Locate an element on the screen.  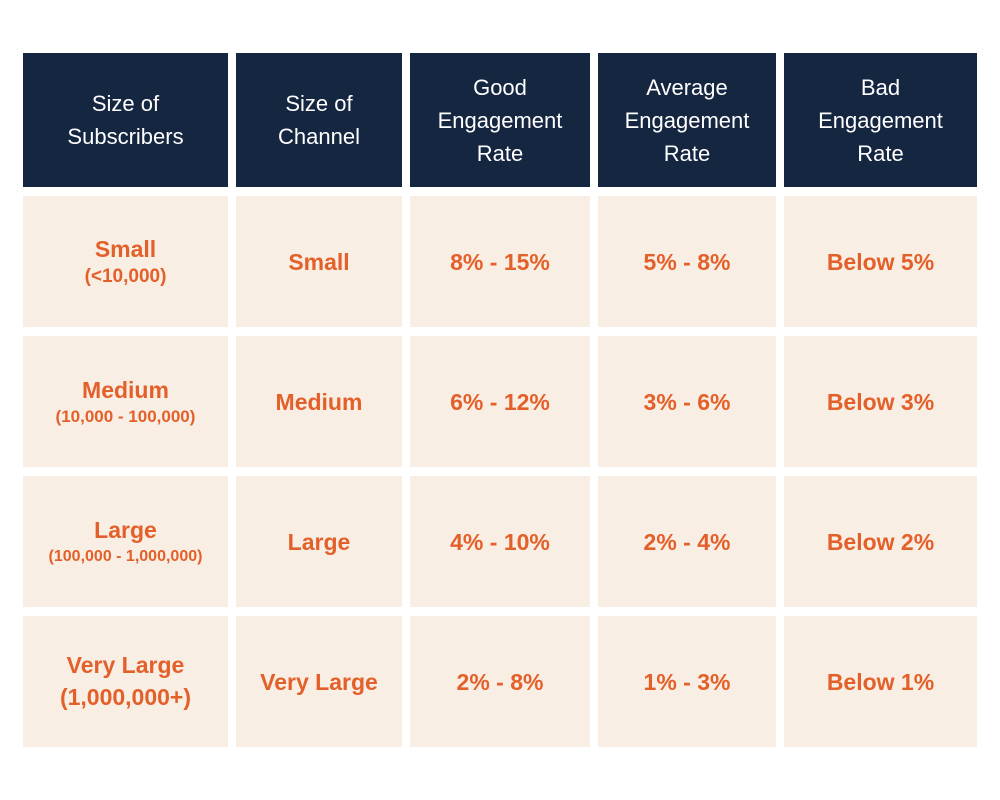
cell-channel-small: Small is located at coordinates (319, 261).